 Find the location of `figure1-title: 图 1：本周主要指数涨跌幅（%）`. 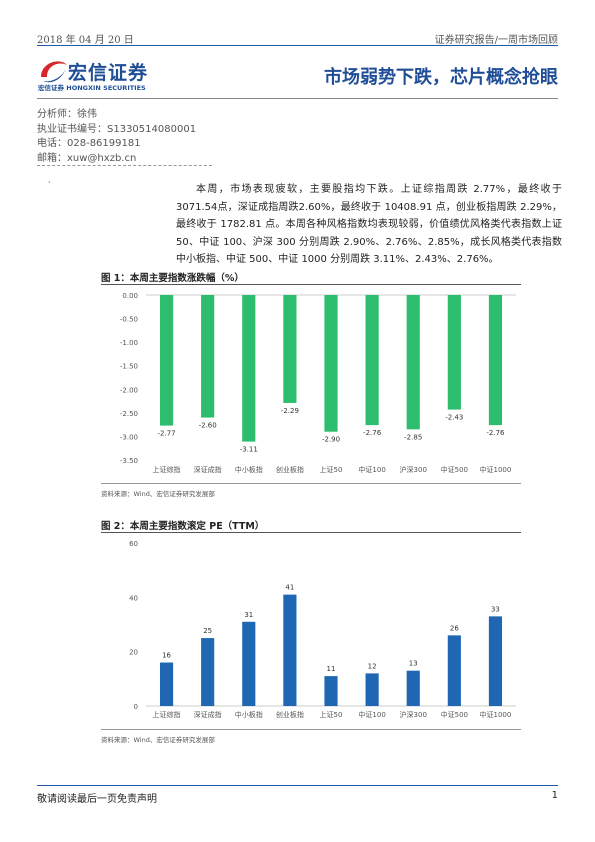

figure1-title: 图 1：本周主要指数涨跌幅（%） is located at coordinates (172, 278).